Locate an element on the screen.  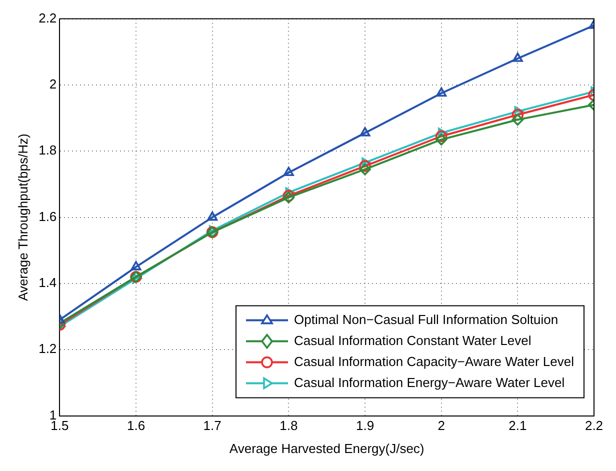
y-tick-label: 1.2 is located at coordinates (47, 348).